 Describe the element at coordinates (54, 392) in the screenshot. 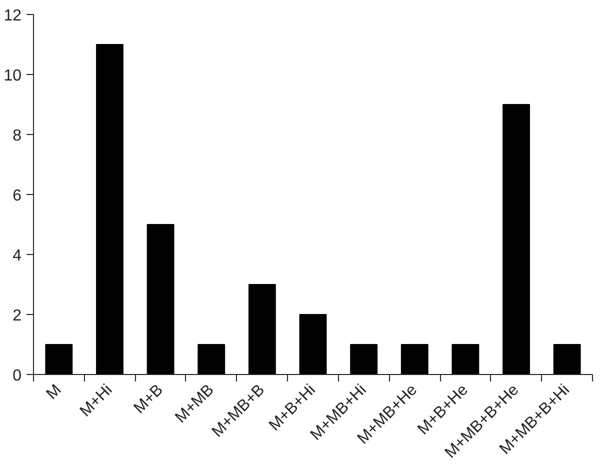

I see `x-tick-label: M` at that location.